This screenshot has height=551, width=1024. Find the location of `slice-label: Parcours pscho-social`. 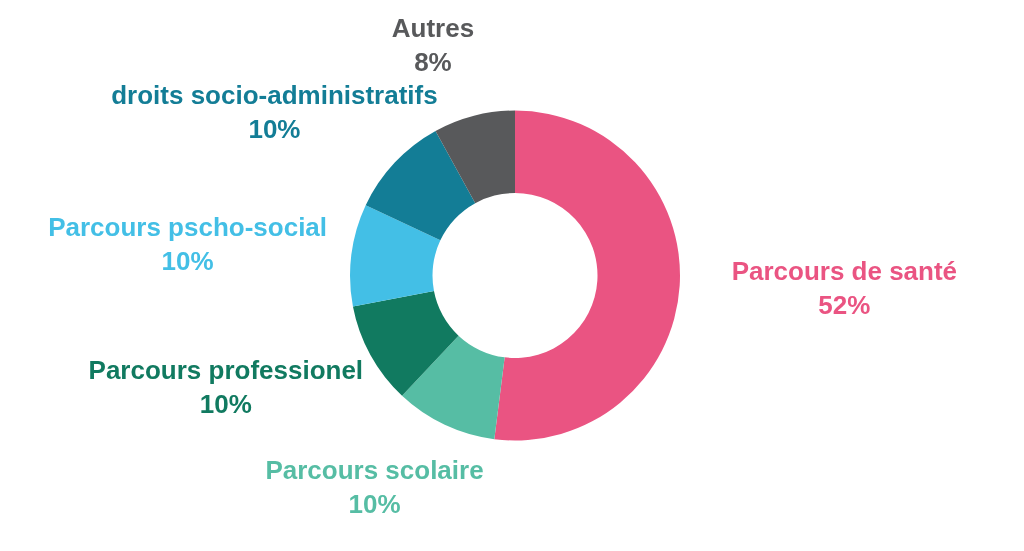

slice-label: Parcours pscho-social is located at coordinates (188, 227).